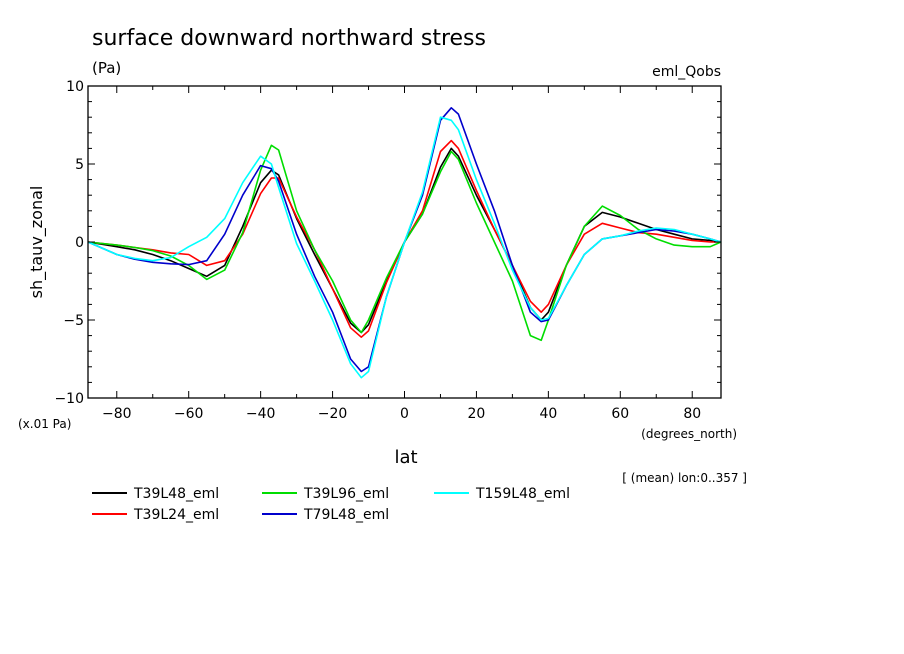 This screenshot has width=904, height=654. I want to click on x-tick-label: −80, so click(117, 414).